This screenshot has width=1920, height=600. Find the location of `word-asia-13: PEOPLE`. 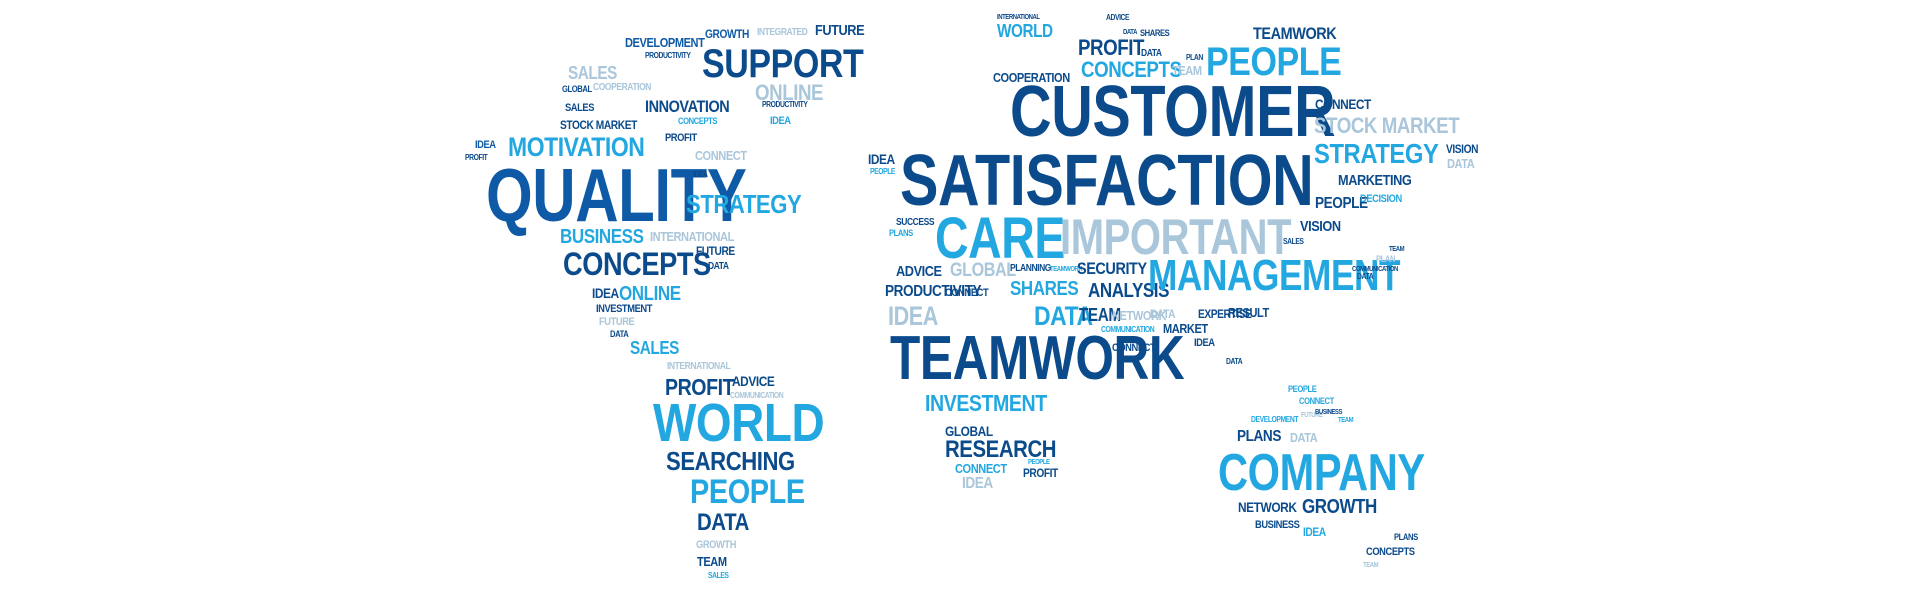

word-asia-13: PEOPLE is located at coordinates (1341, 203).